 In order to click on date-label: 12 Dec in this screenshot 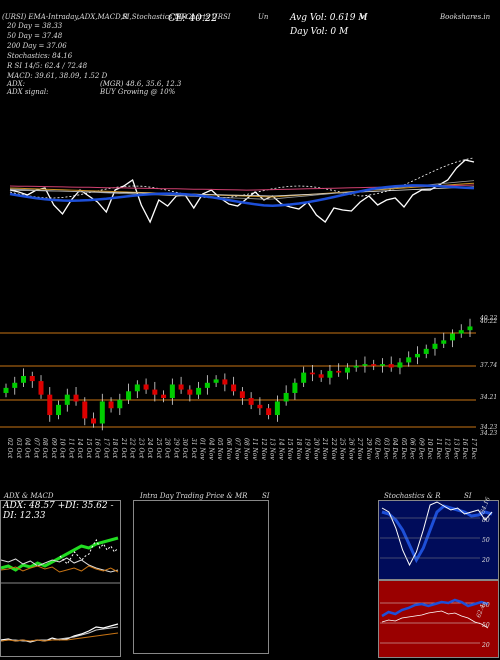, I will do `click(447, 449)`.